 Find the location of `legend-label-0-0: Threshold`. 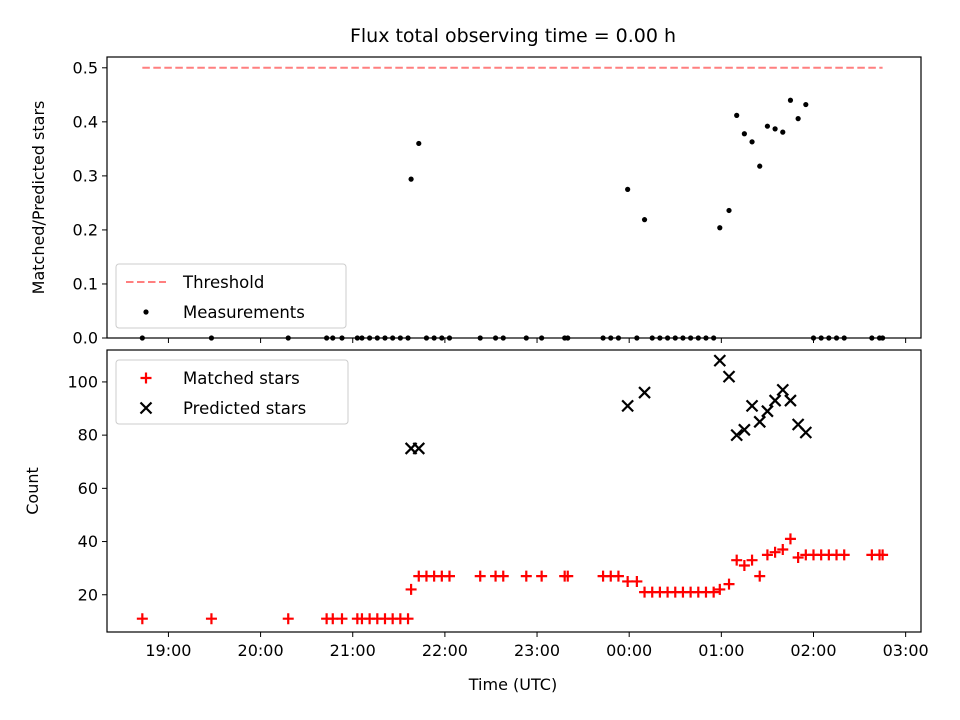

legend-label-0-0: Threshold is located at coordinates (223, 282).